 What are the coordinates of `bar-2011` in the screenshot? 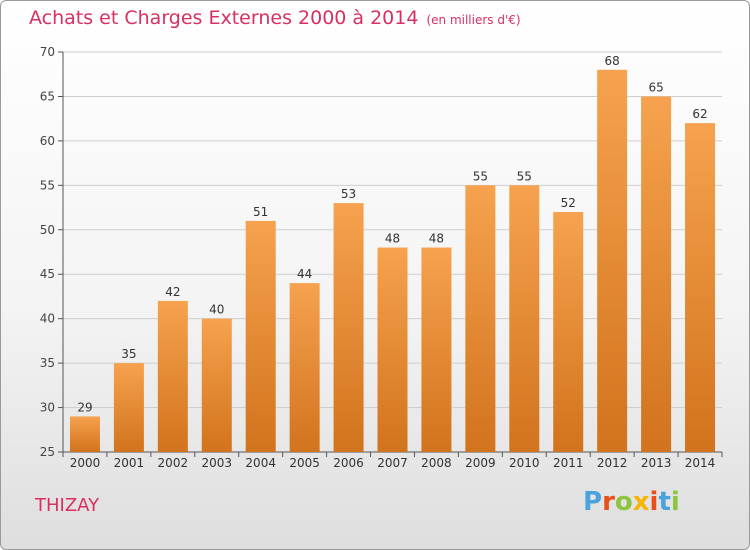 It's located at (568, 332).